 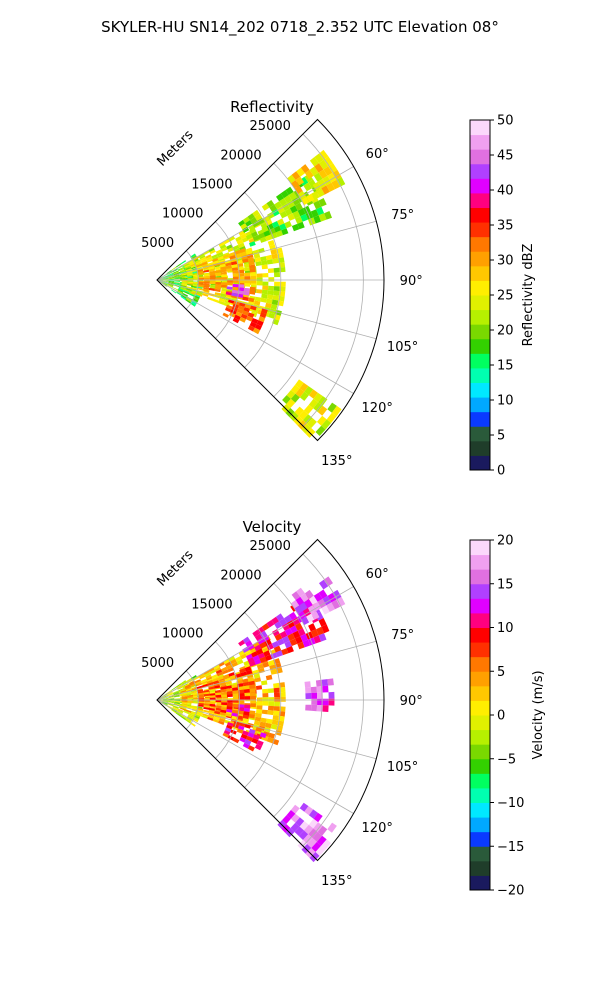 What do you see at coordinates (505, 628) in the screenshot?
I see `colorbar-tick-label: 10` at bounding box center [505, 628].